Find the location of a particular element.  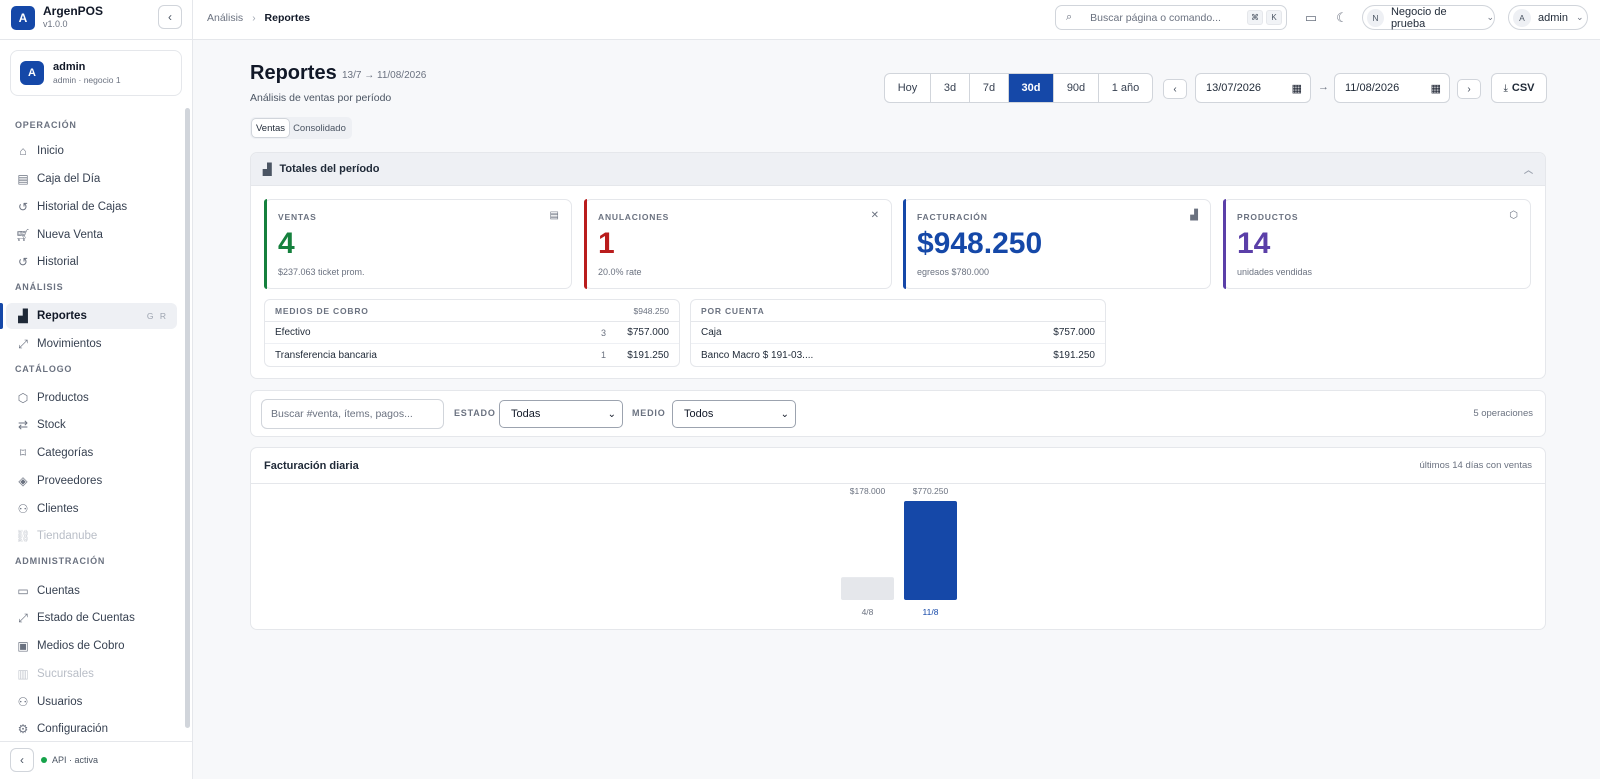

tab-ventas: Ventas is located at coordinates (271, 128).